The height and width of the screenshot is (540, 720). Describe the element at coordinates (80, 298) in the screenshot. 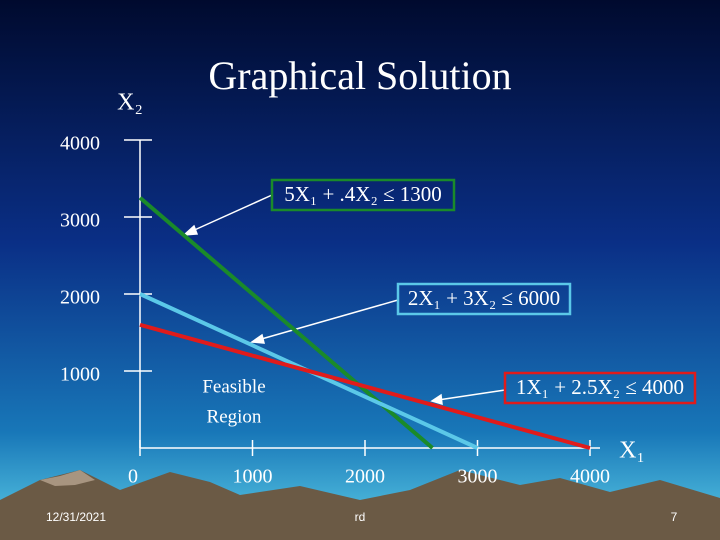

I see `y-tick-label: 2000` at that location.